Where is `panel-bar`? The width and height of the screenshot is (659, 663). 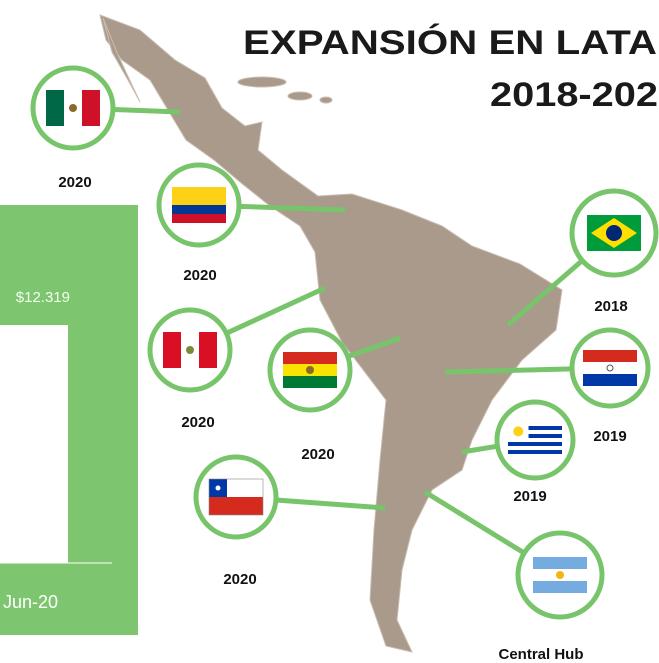 panel-bar is located at coordinates (34, 444).